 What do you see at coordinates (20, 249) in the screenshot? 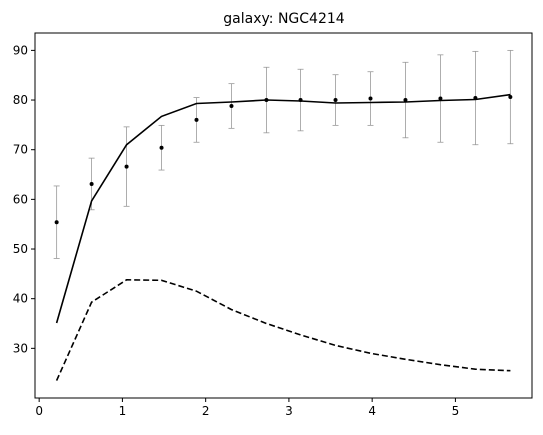
I see `y-tick-label: 50` at bounding box center [20, 249].